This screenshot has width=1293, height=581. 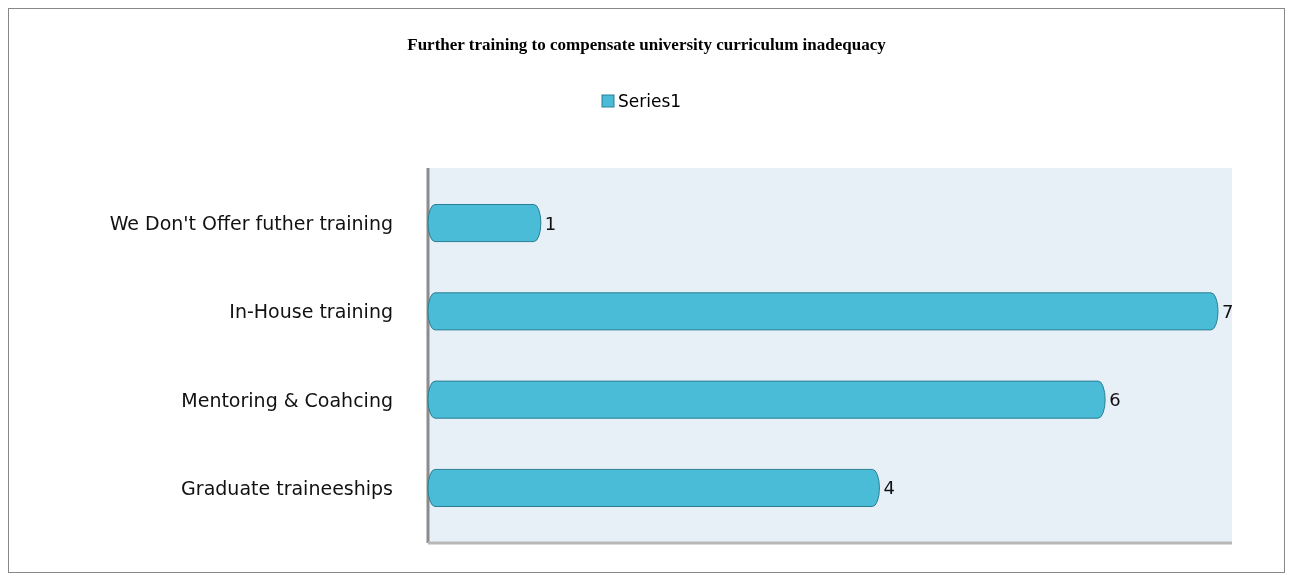 I want to click on y-tick-label: Mentoring & Coahcing, so click(x=287, y=399).